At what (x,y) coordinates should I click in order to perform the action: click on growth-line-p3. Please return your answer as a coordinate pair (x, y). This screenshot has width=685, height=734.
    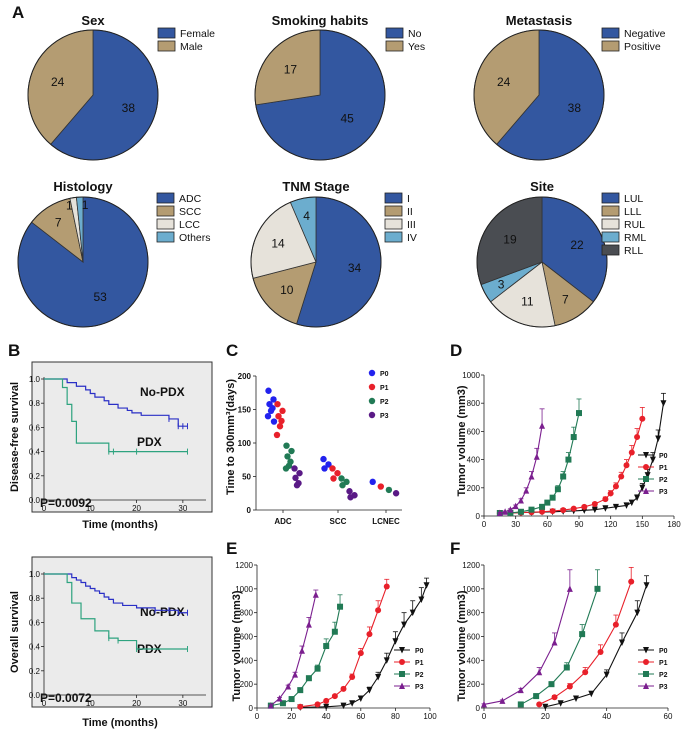
    Looking at the image, I should click on (527, 646).